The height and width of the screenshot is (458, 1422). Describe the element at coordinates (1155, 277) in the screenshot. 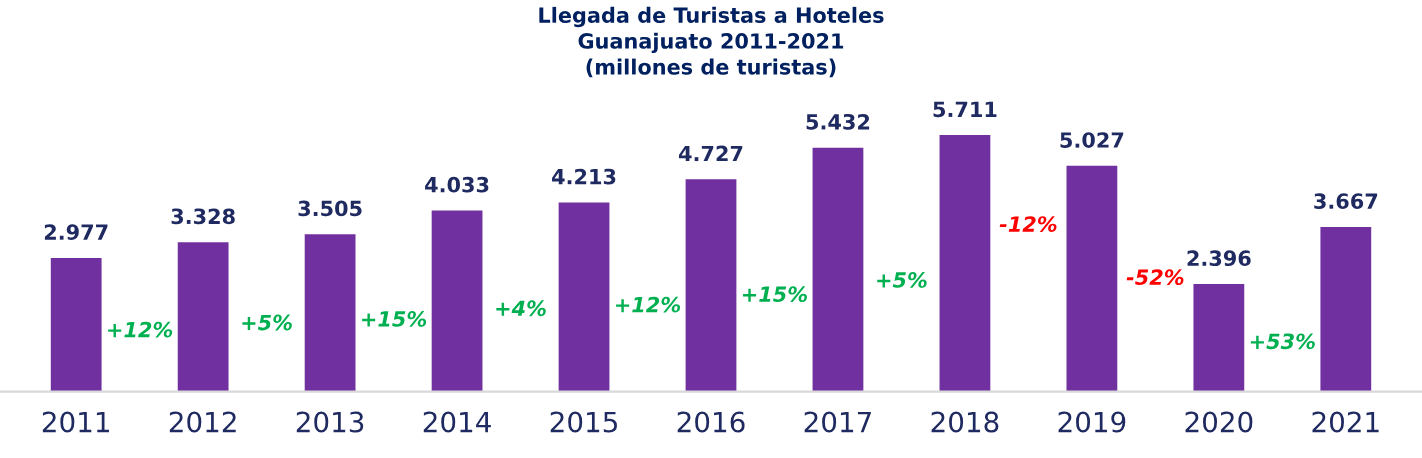

I see `annotation: -52%` at that location.